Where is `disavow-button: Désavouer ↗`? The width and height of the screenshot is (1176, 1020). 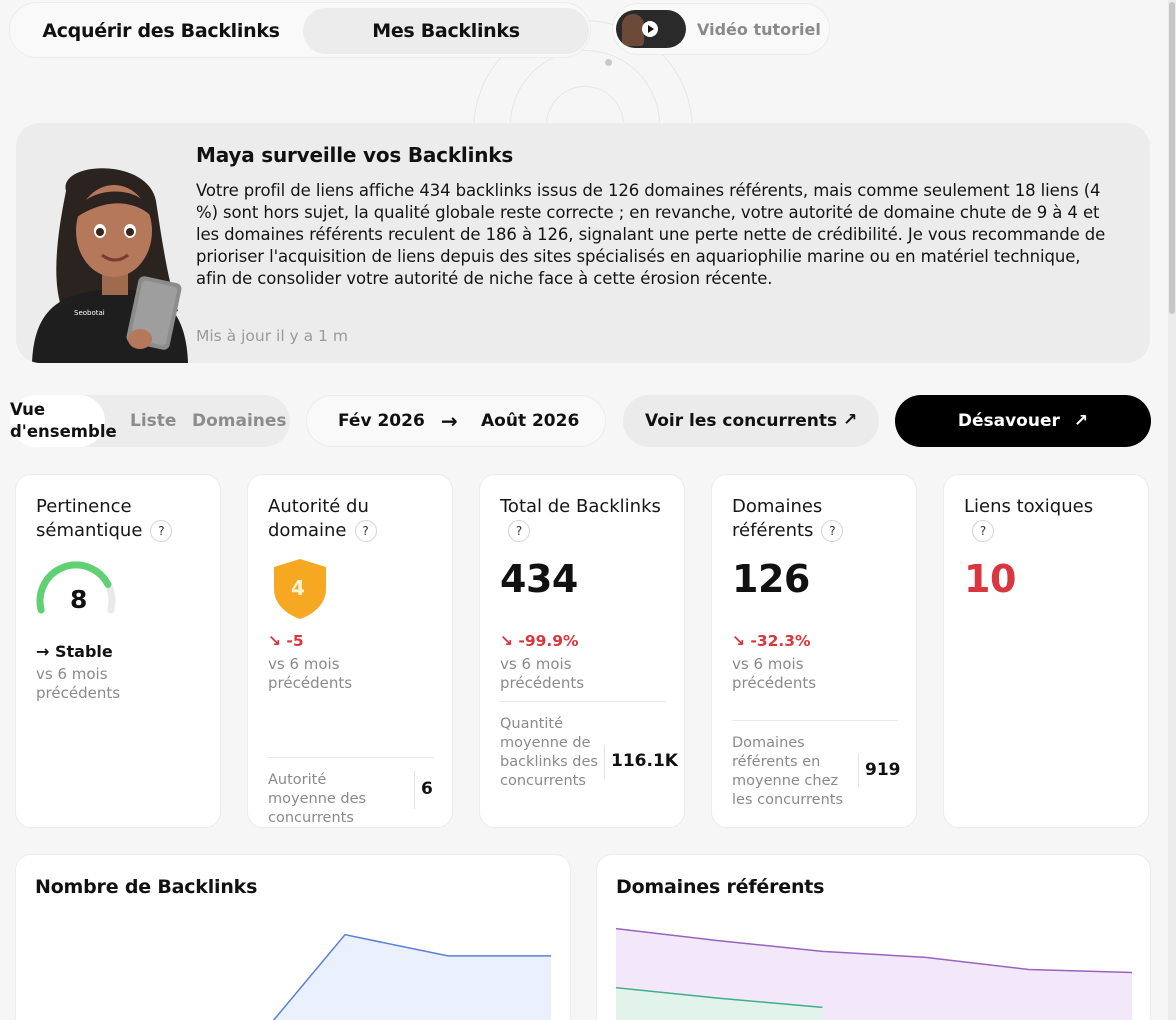 disavow-button: Désavouer ↗ is located at coordinates (1023, 421).